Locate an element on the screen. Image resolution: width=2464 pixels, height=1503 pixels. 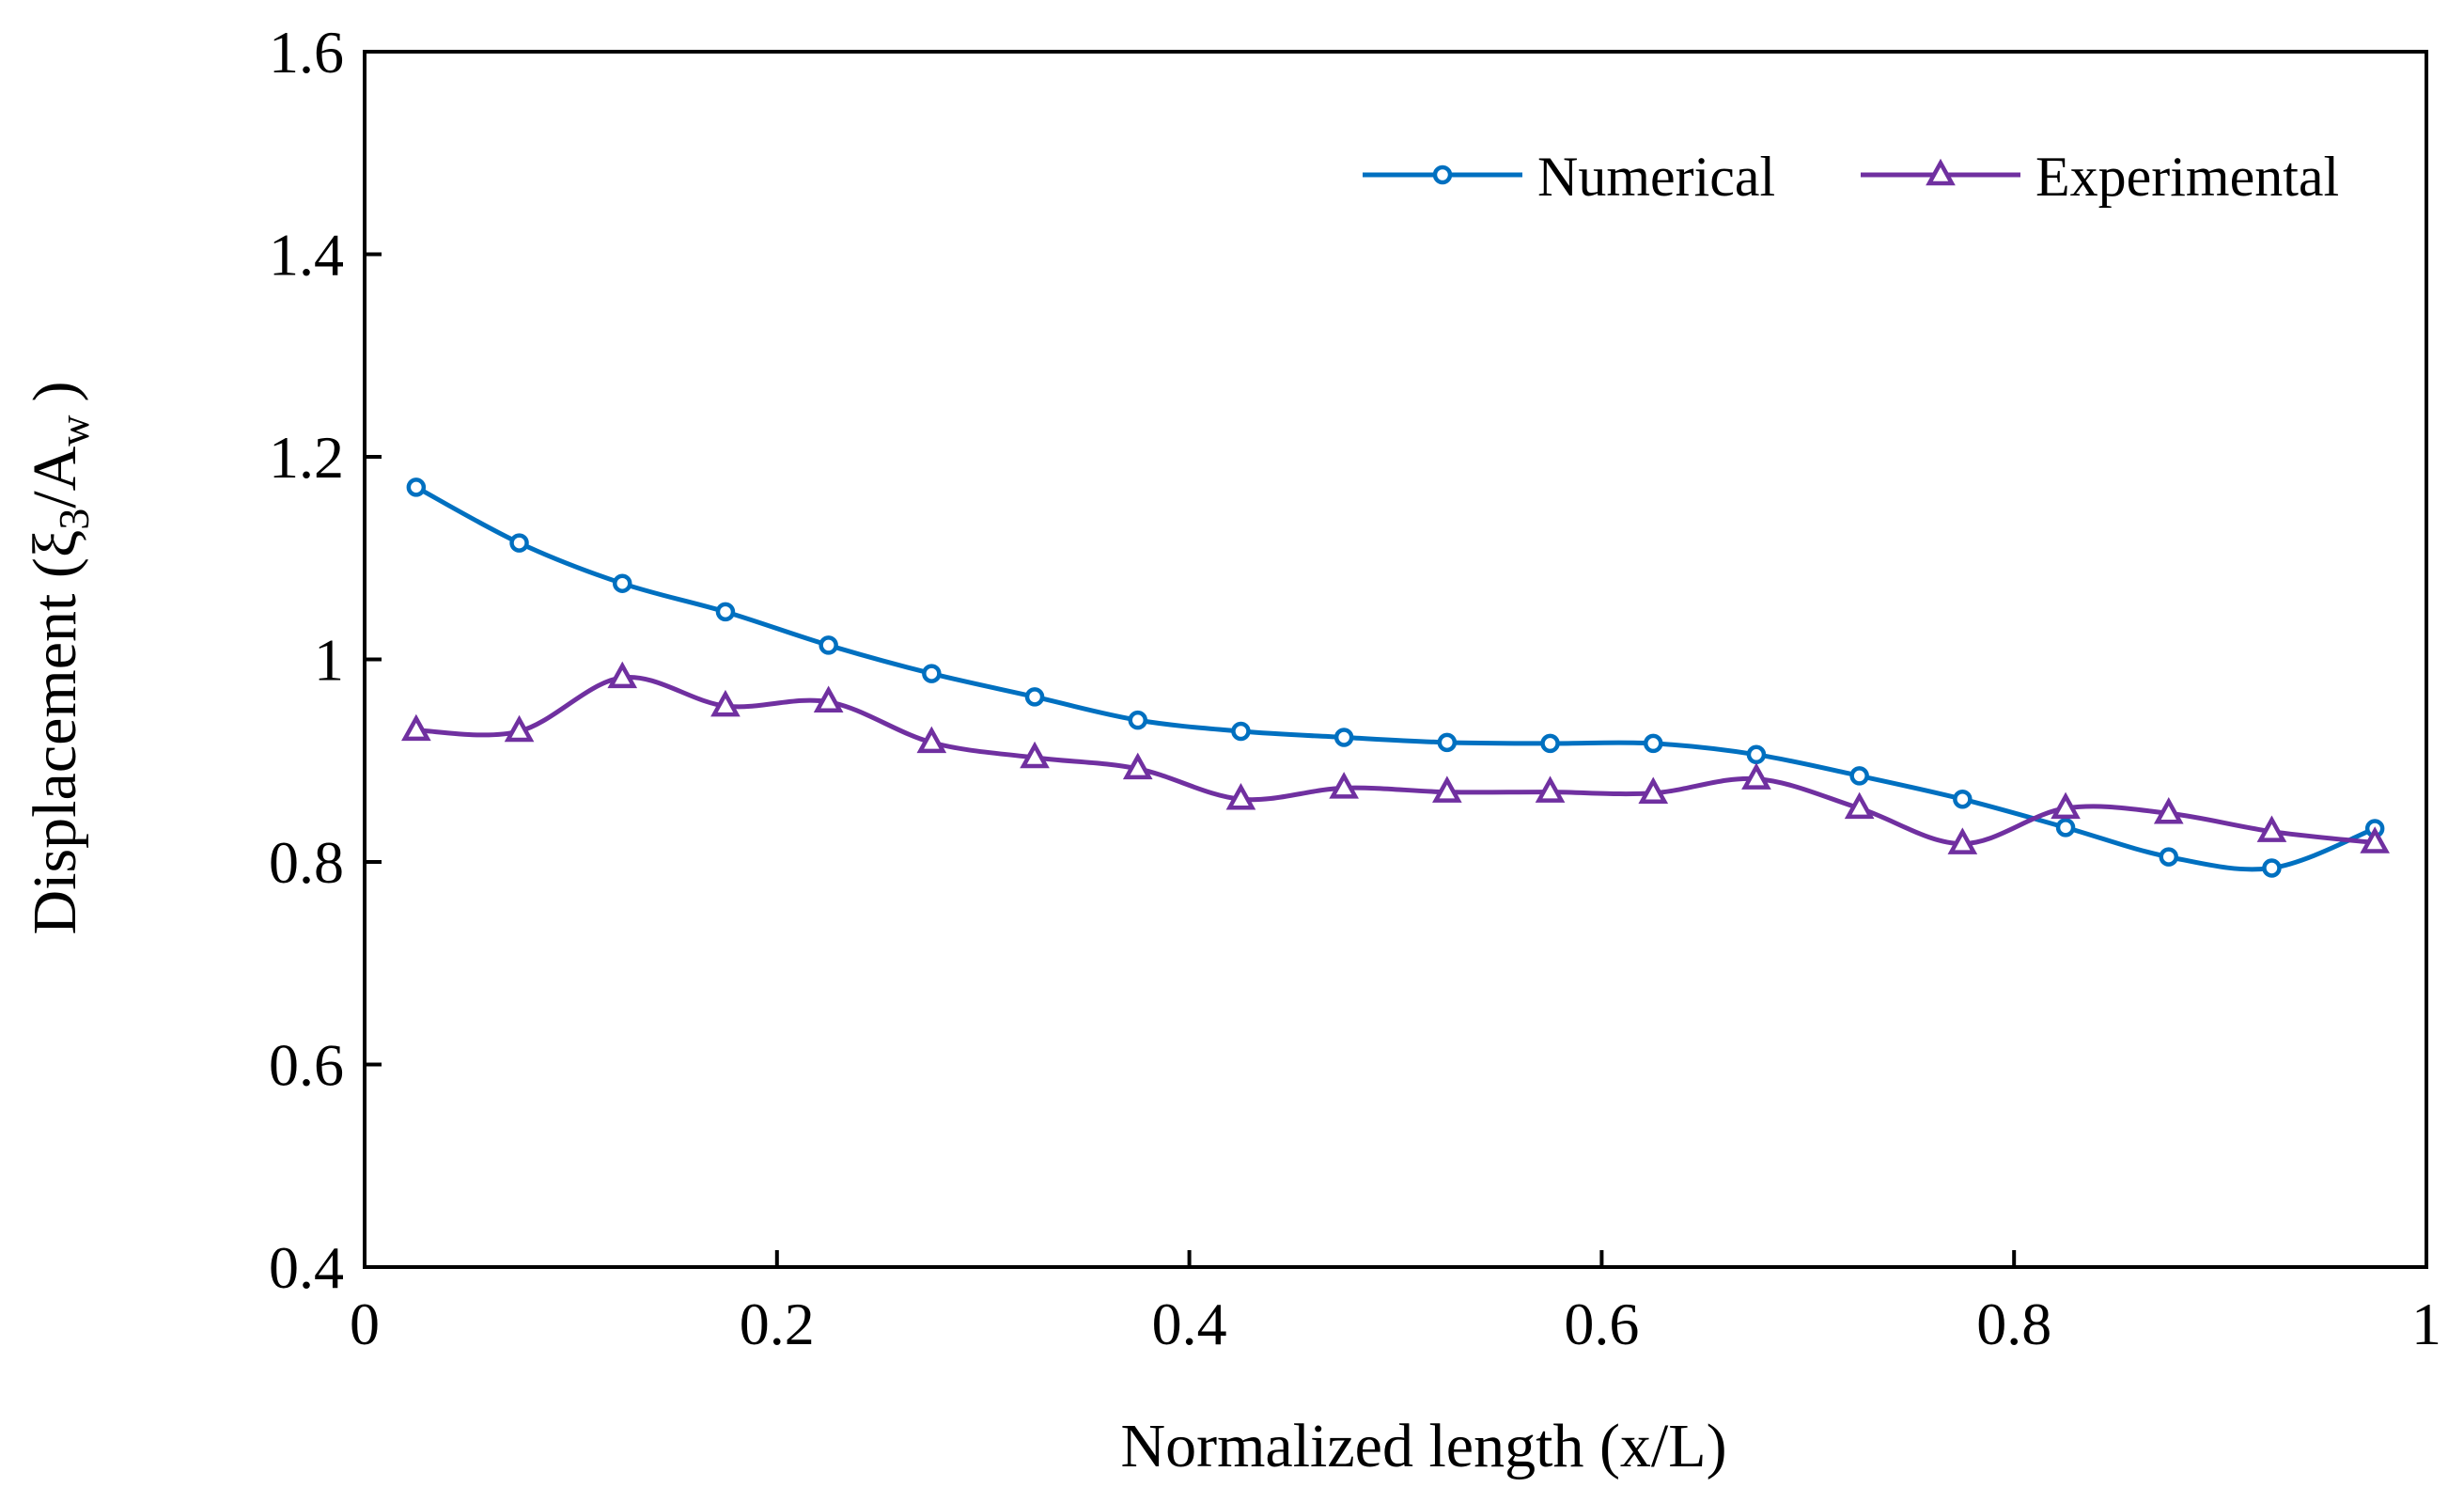
x-tick-label: 0.2 is located at coordinates (777, 1324).